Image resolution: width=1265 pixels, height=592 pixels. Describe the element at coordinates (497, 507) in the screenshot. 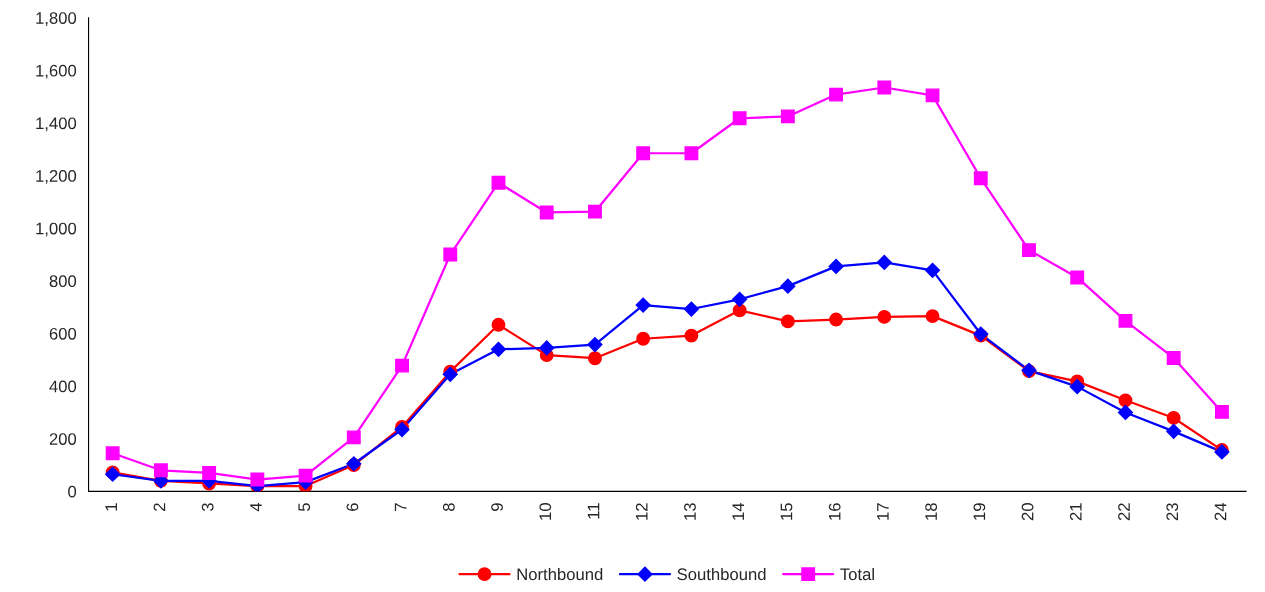

I see `x-tick-label: 9` at that location.